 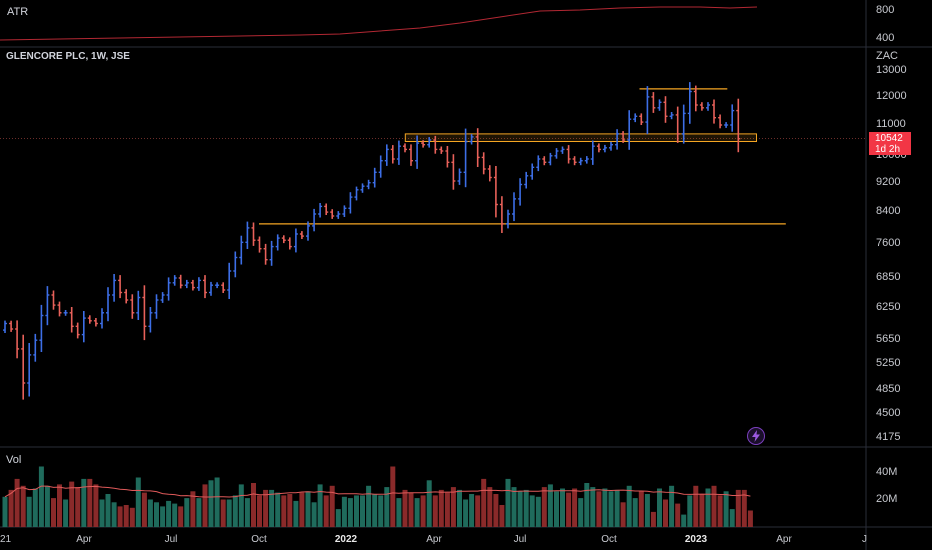 I want to click on price-axis-tick-4850: 4850, so click(x=888, y=388).